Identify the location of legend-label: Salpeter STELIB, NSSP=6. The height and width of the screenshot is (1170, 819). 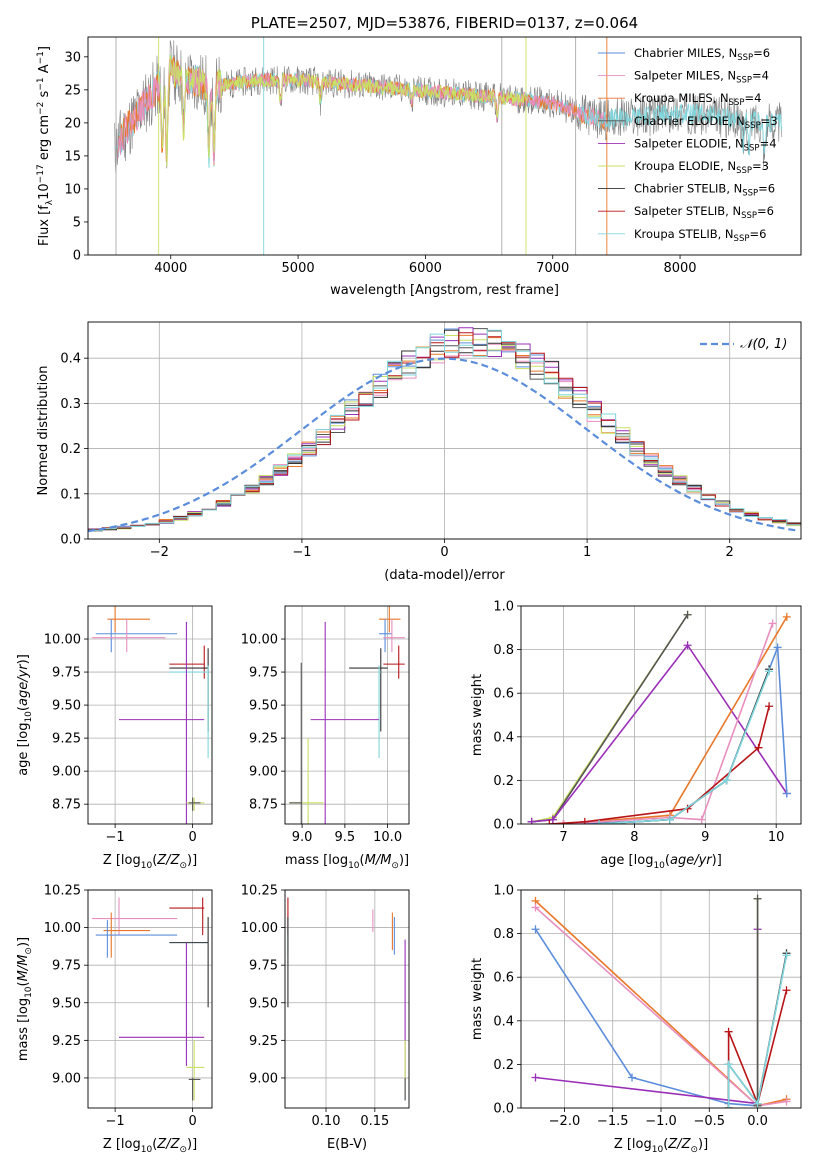
(704, 212).